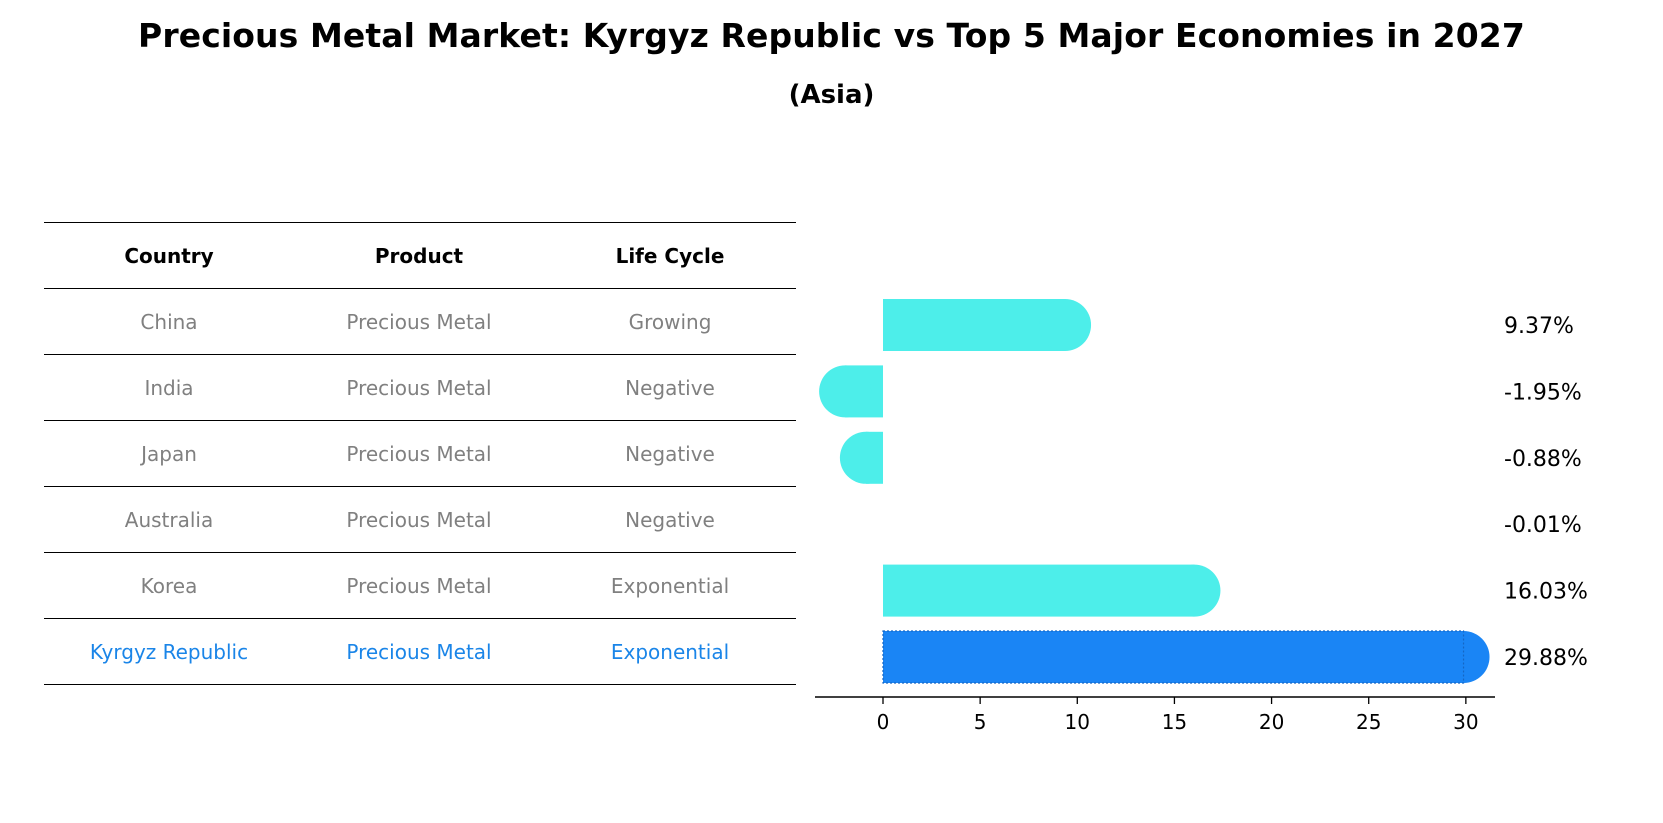  What do you see at coordinates (169, 387) in the screenshot?
I see `cell-country: India` at bounding box center [169, 387].